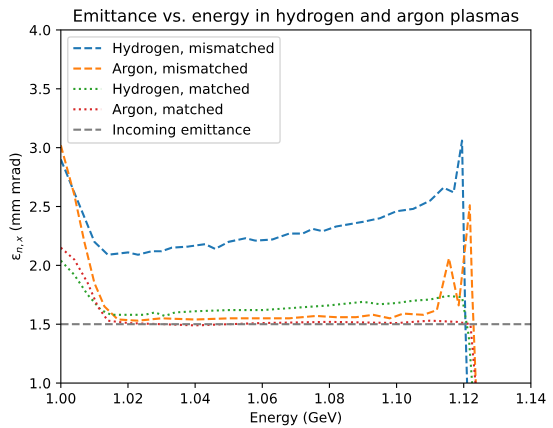  Describe the element at coordinates (195, 398) in the screenshot. I see `x-tick-label: 1.04` at that location.